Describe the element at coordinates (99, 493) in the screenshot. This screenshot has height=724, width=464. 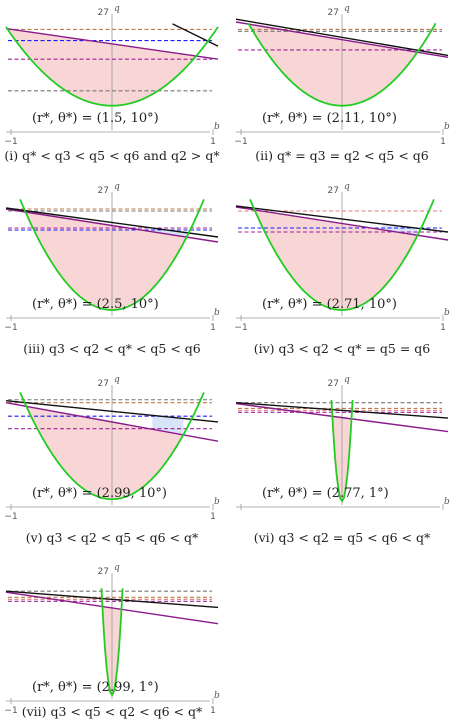
I see `param-label: (r*, θ*) = (2.99, 10°)` at that location.